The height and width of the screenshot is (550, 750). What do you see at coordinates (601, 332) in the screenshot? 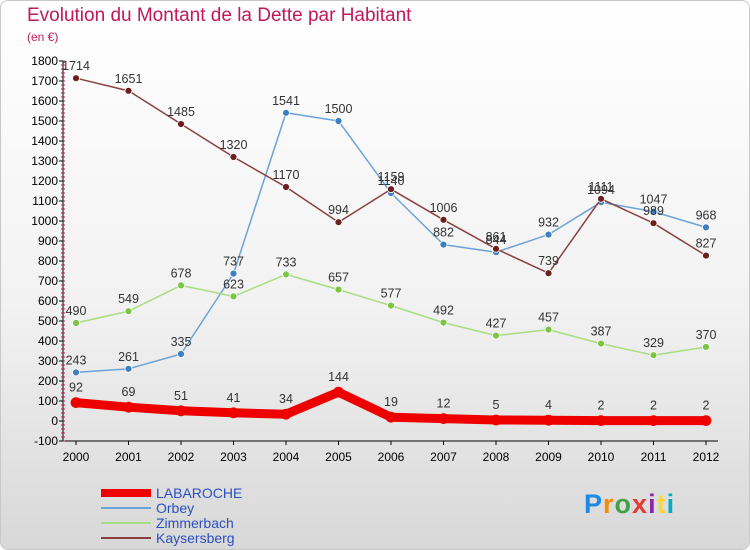
I see `data-label-zimmerbach: 387` at bounding box center [601, 332].